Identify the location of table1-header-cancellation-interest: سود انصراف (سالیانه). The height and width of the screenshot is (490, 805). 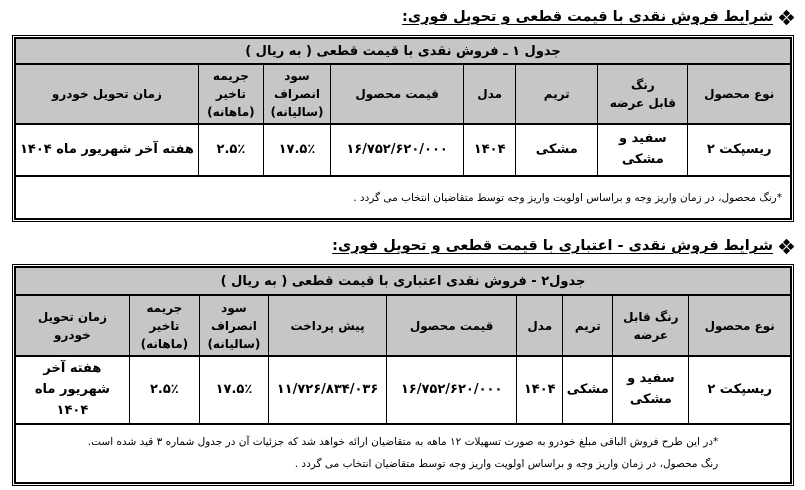
(297, 94).